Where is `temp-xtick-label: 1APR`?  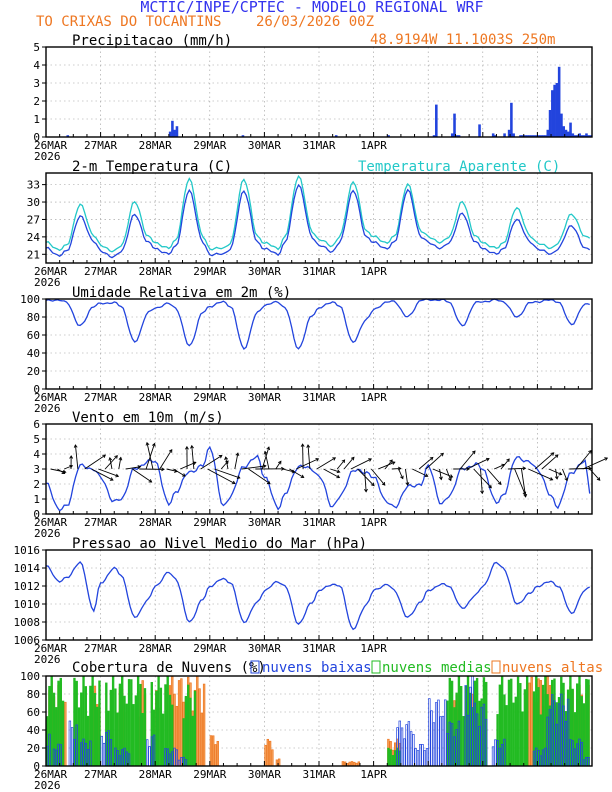
temp-xtick-label: 1APR is located at coordinates (373, 271).